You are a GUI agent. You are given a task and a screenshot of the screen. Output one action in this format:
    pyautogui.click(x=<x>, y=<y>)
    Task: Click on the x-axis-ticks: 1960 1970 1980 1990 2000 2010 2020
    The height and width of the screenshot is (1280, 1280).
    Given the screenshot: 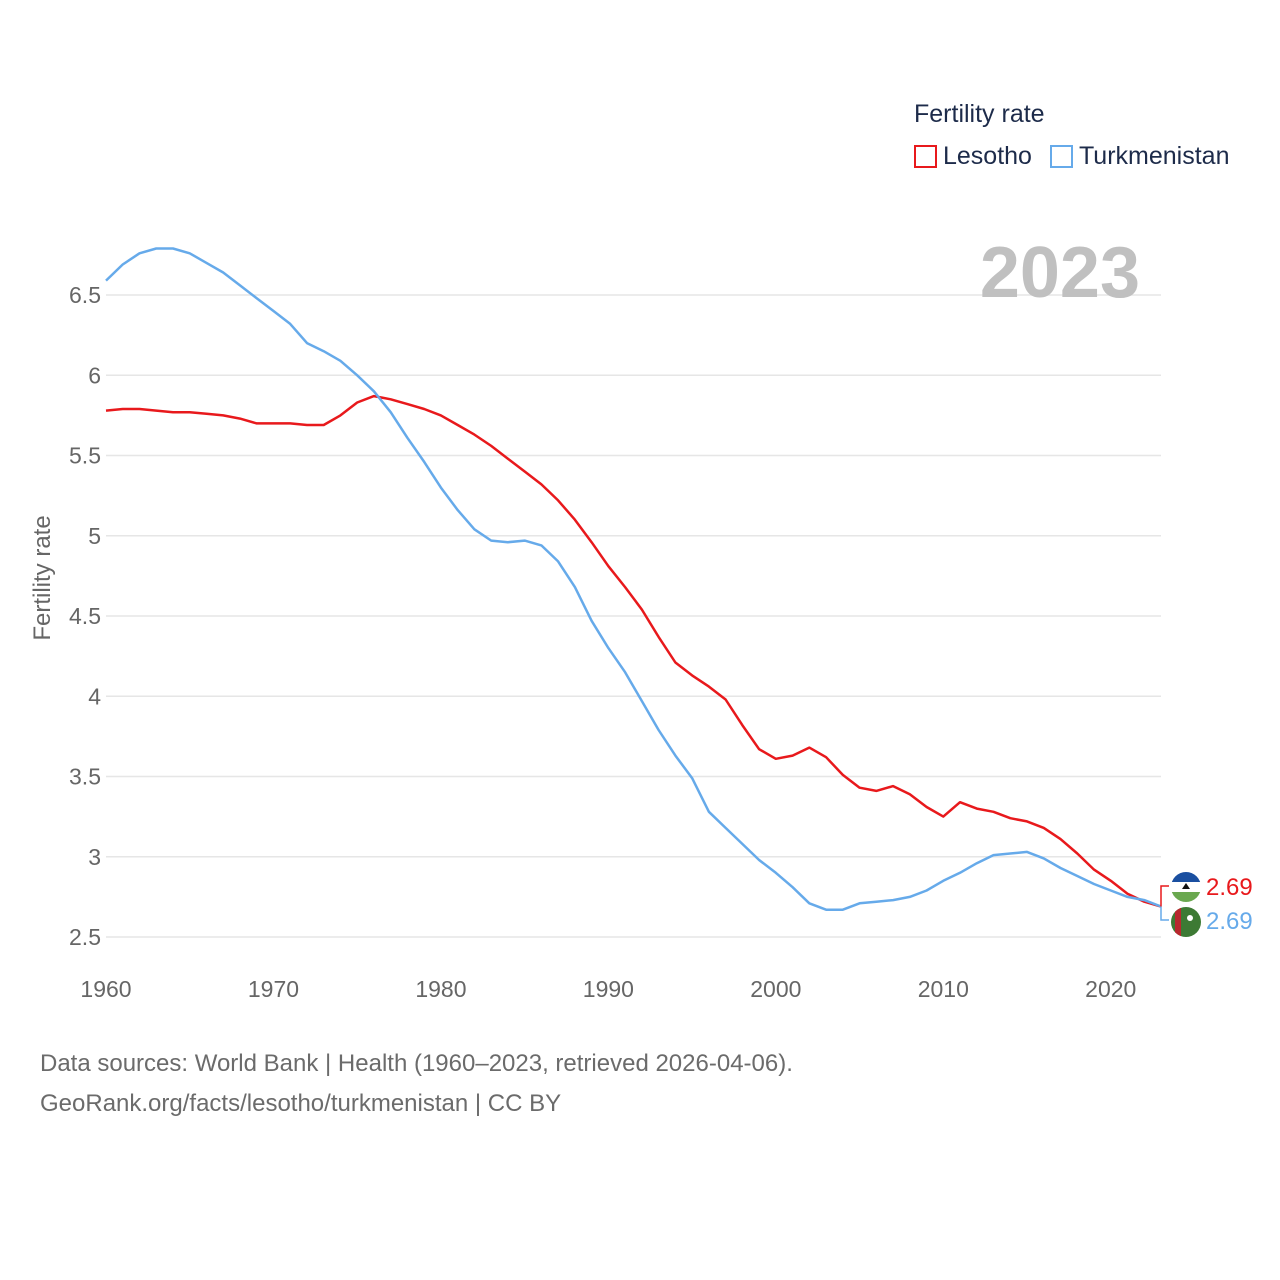 What is the action you would take?
    pyautogui.click(x=608, y=989)
    